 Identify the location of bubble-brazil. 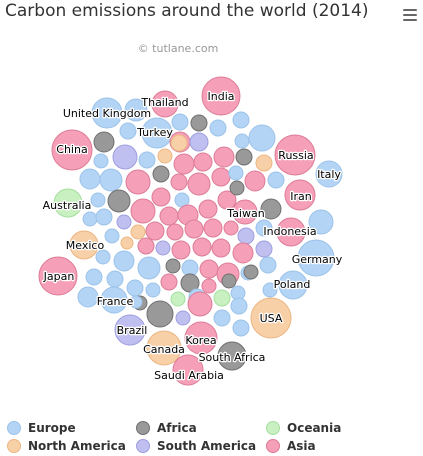
(130, 330).